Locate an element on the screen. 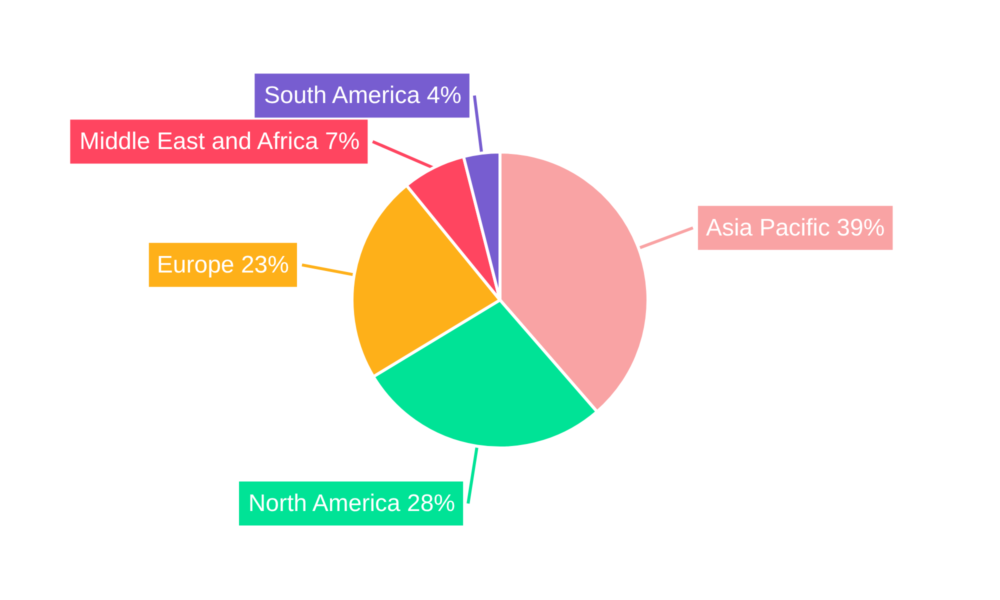  slice-label: Europe 23% is located at coordinates (222, 264).